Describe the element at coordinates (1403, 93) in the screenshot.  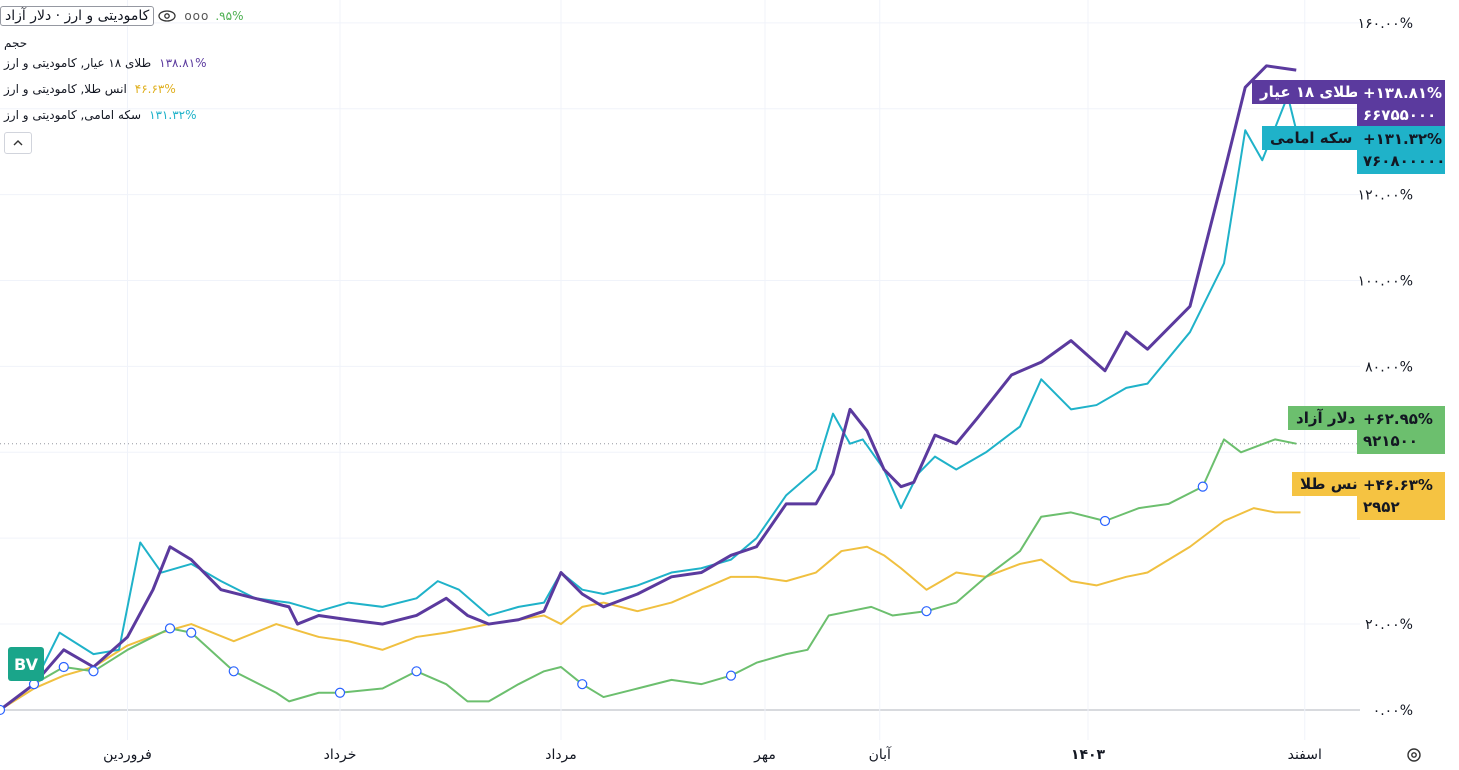
I see `gold18-pct: +۱۳۸.۸۱%` at that location.